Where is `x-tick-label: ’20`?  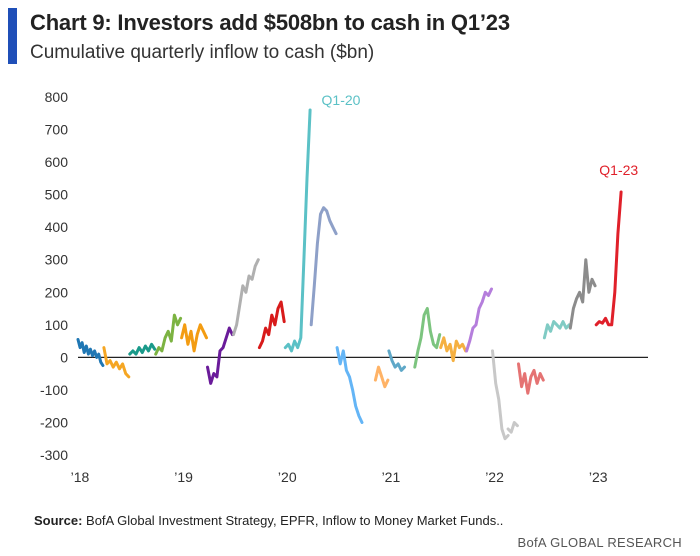
x-tick-label: ’20 is located at coordinates (287, 477).